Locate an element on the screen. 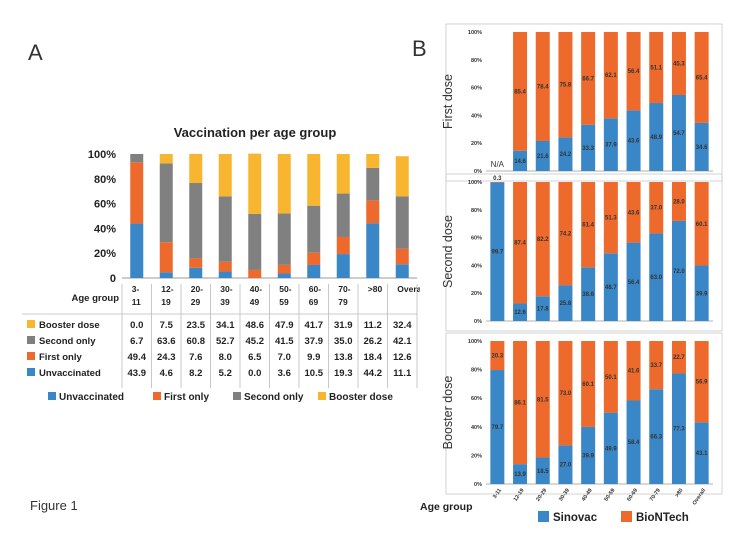 The width and height of the screenshot is (748, 545). chart-b-data-label: 37.0 is located at coordinates (656, 209).